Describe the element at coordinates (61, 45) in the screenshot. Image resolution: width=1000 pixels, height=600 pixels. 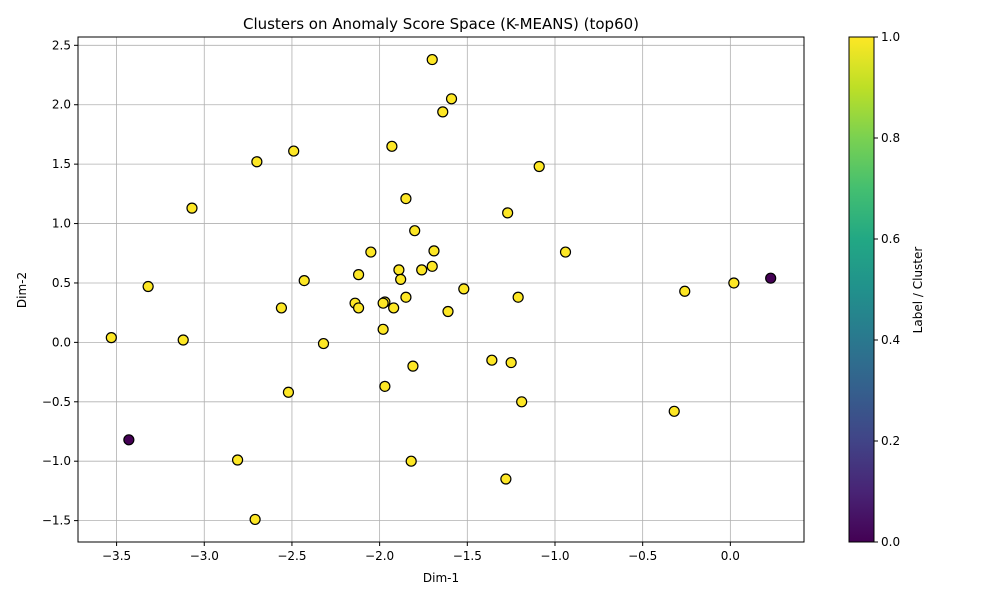
I see `y-tick-label: 2.5` at that location.